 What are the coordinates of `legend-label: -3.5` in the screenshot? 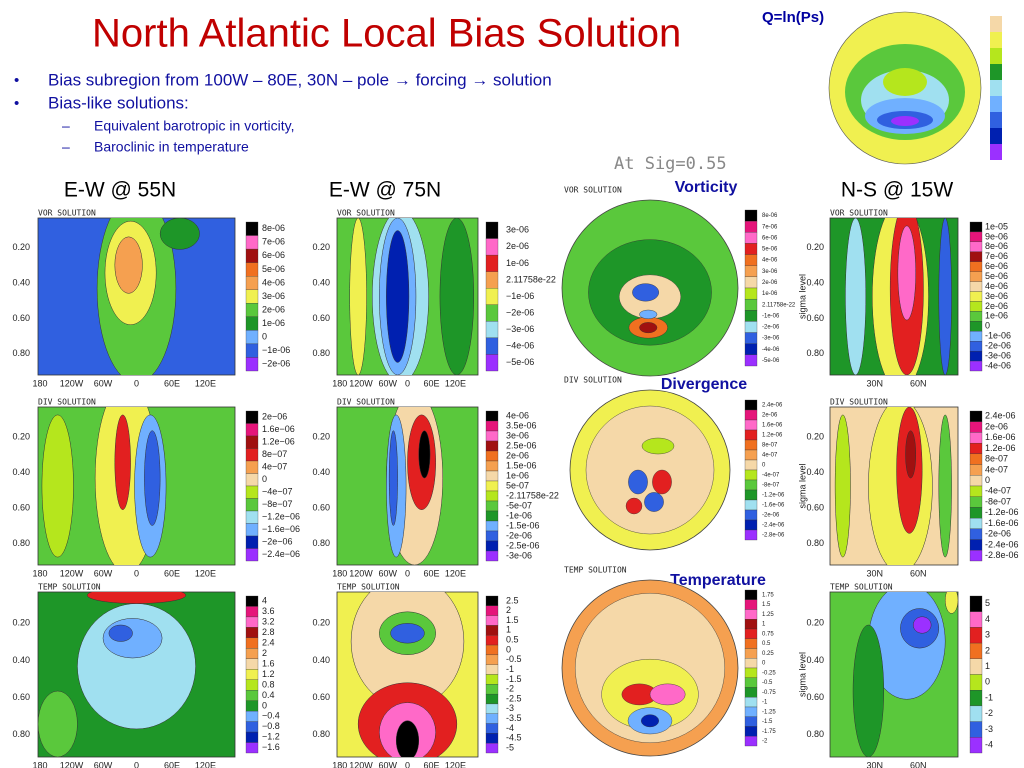 It's located at (514, 718).